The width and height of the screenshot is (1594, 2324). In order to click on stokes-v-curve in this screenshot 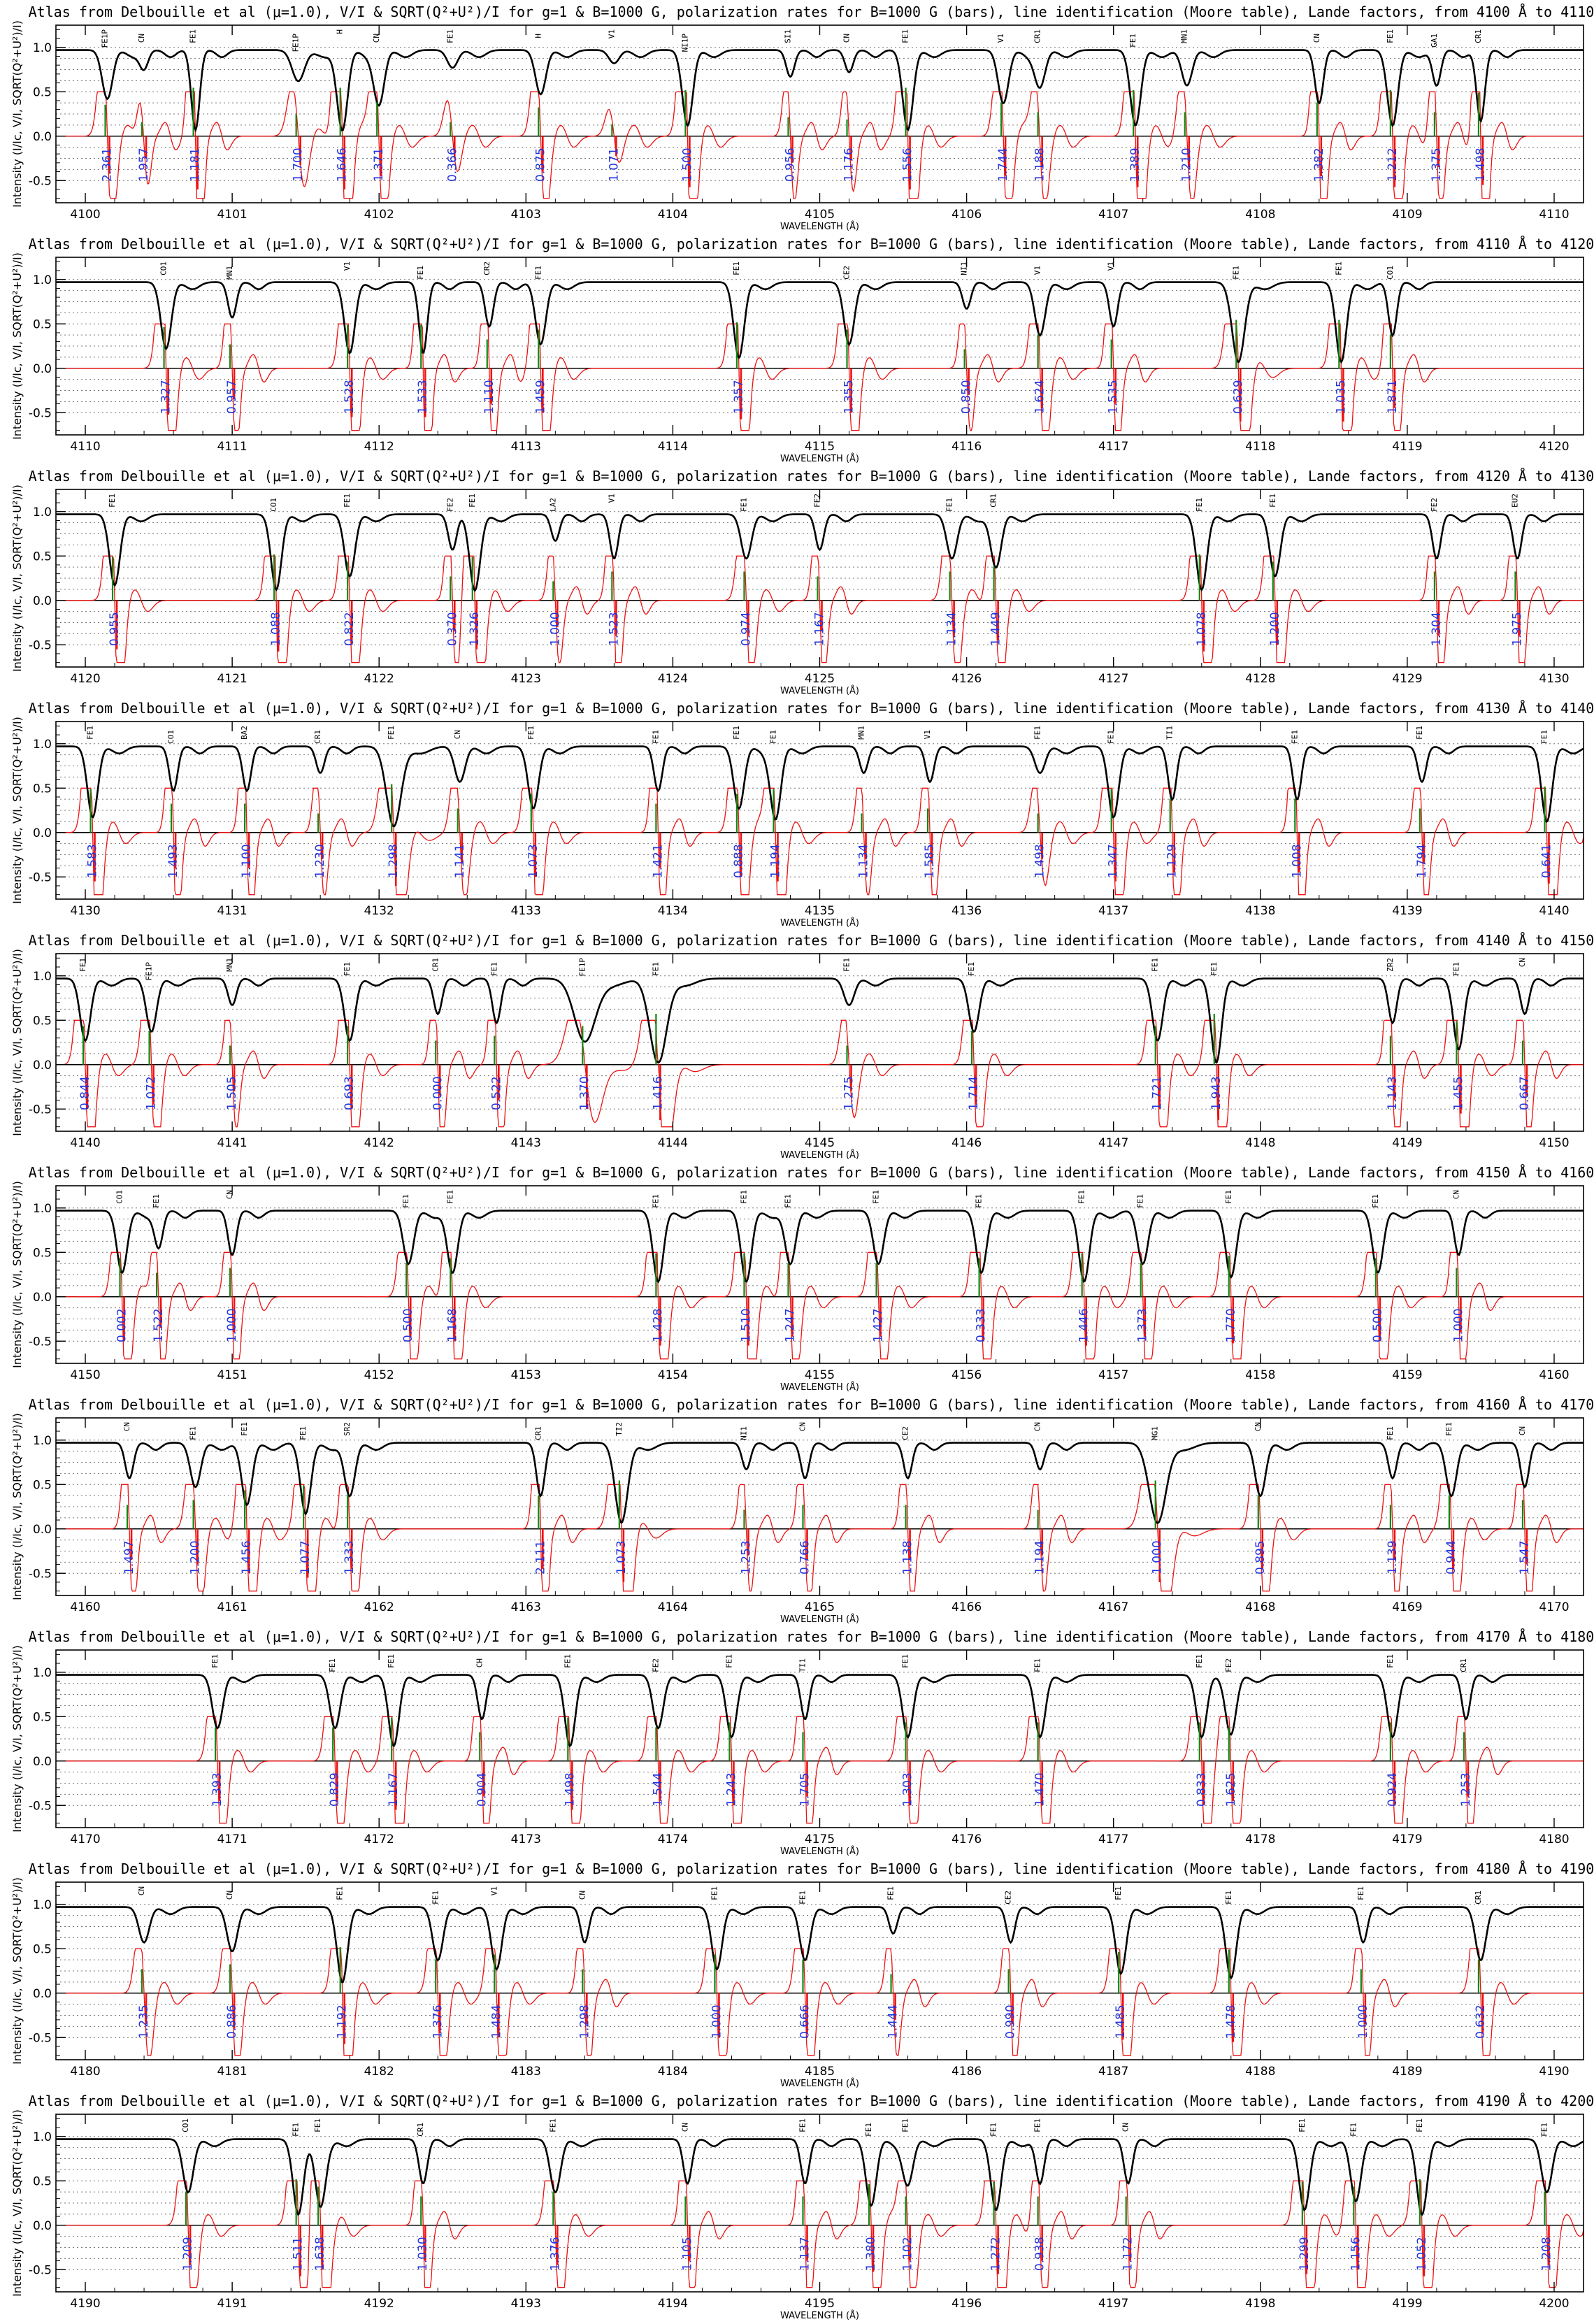, I will do `click(820, 1073)`.